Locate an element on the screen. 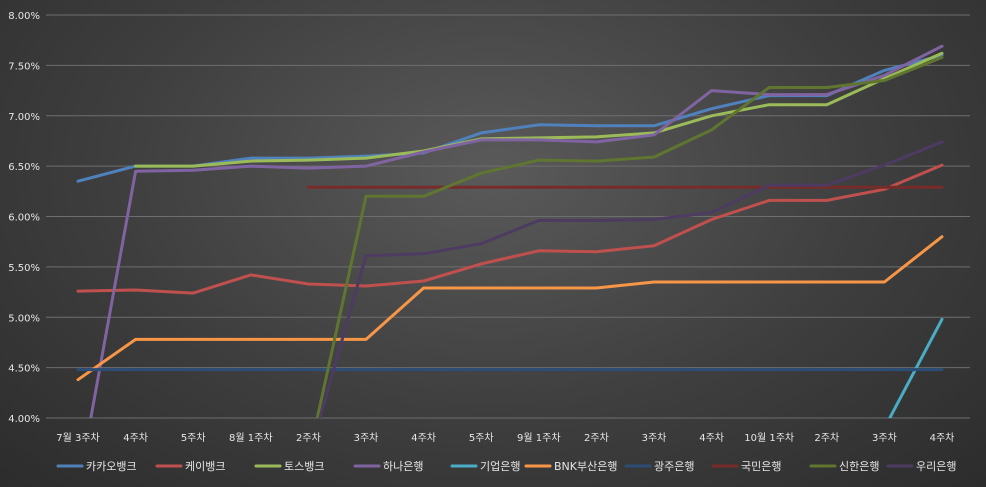 The image size is (986, 487). legend-item: 하나은행 is located at coordinates (388, 466).